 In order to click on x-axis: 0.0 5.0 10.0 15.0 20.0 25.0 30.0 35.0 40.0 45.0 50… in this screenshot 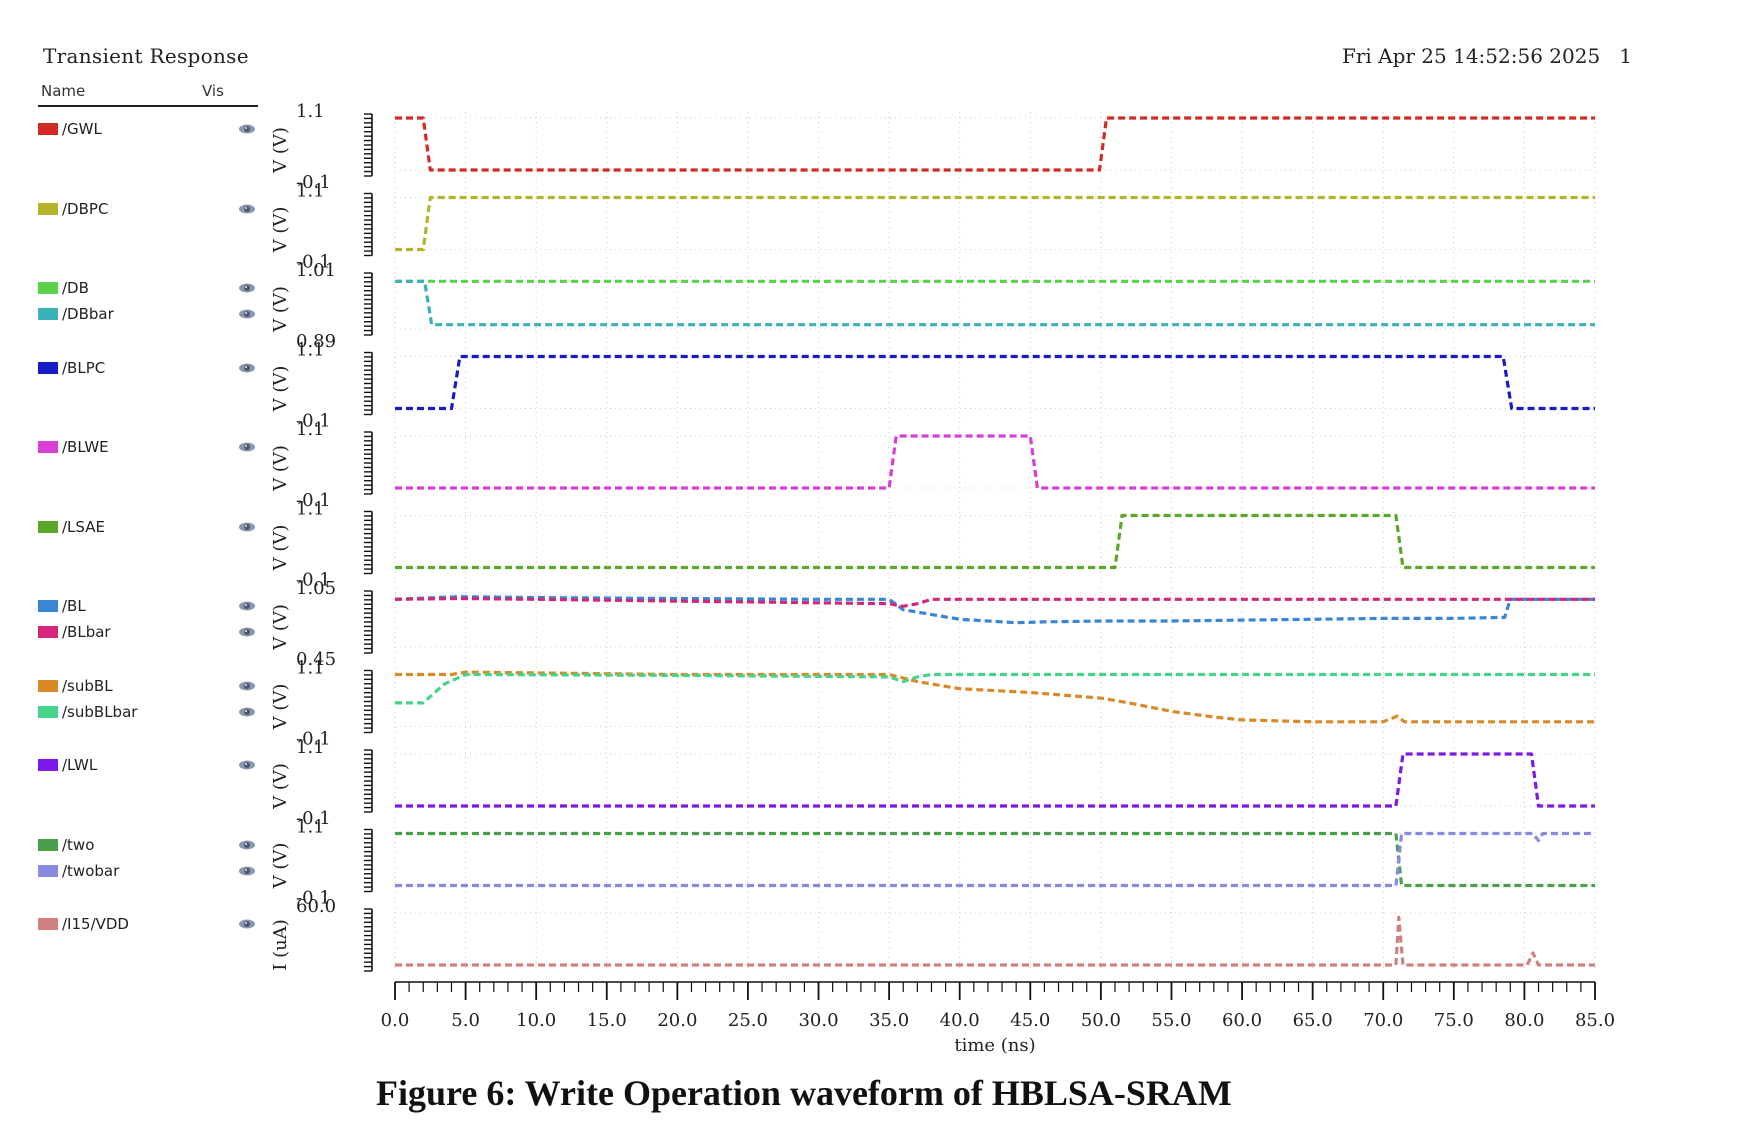, I will do `click(998, 1018)`.